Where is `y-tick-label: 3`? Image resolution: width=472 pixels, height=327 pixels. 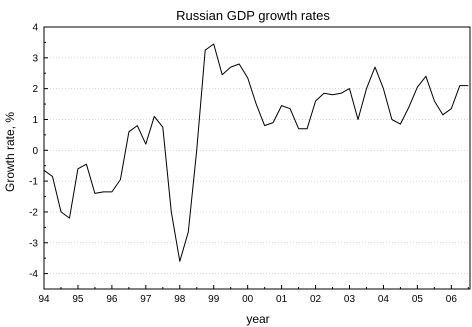
y-tick-label: 3 is located at coordinates (35, 58).